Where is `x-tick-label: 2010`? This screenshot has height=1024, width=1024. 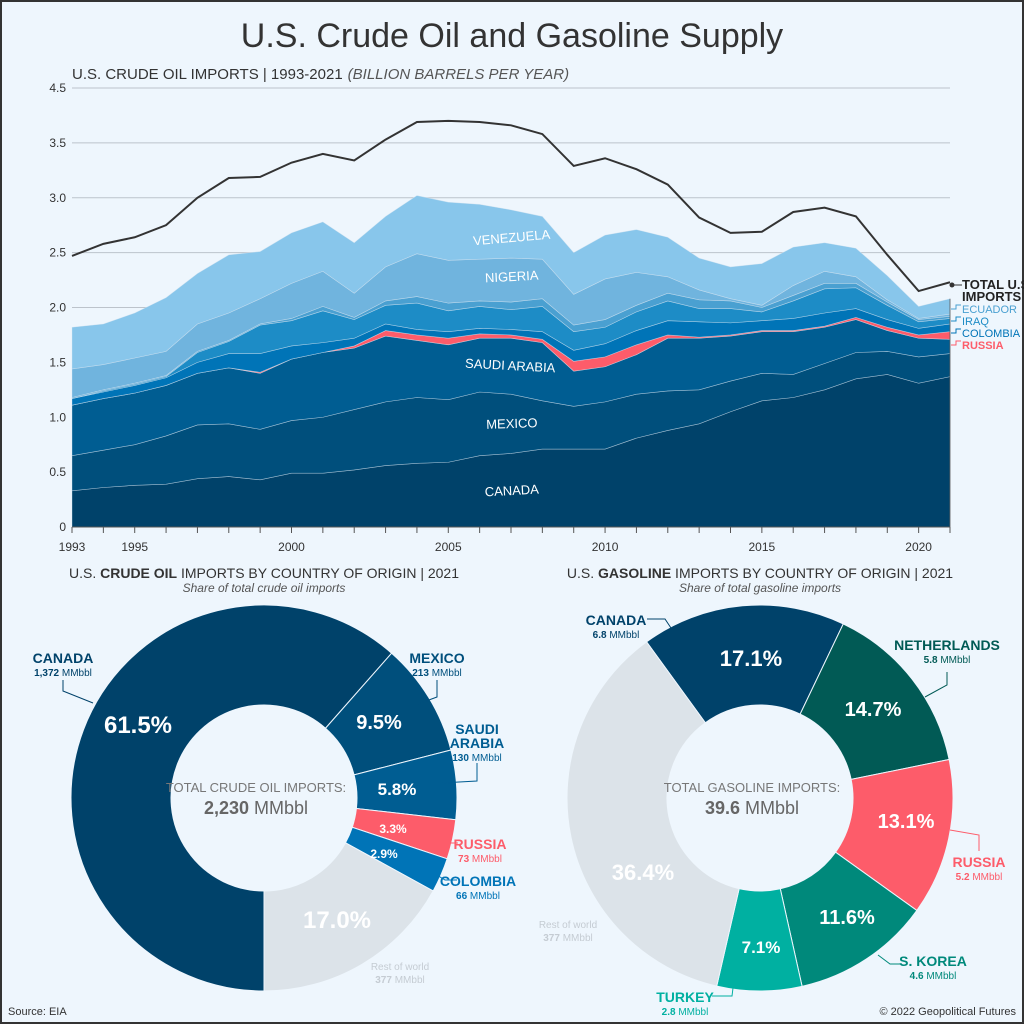 x-tick-label: 2010 is located at coordinates (605, 547).